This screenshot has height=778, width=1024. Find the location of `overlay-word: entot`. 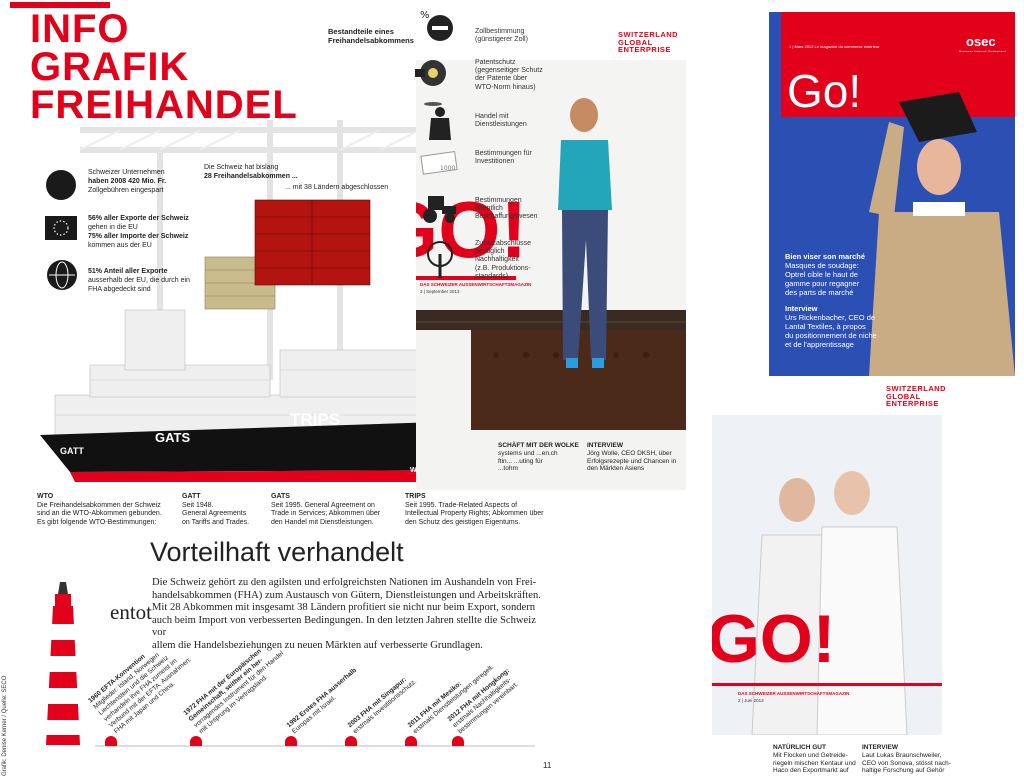

overlay-word: entot is located at coordinates (131, 612).